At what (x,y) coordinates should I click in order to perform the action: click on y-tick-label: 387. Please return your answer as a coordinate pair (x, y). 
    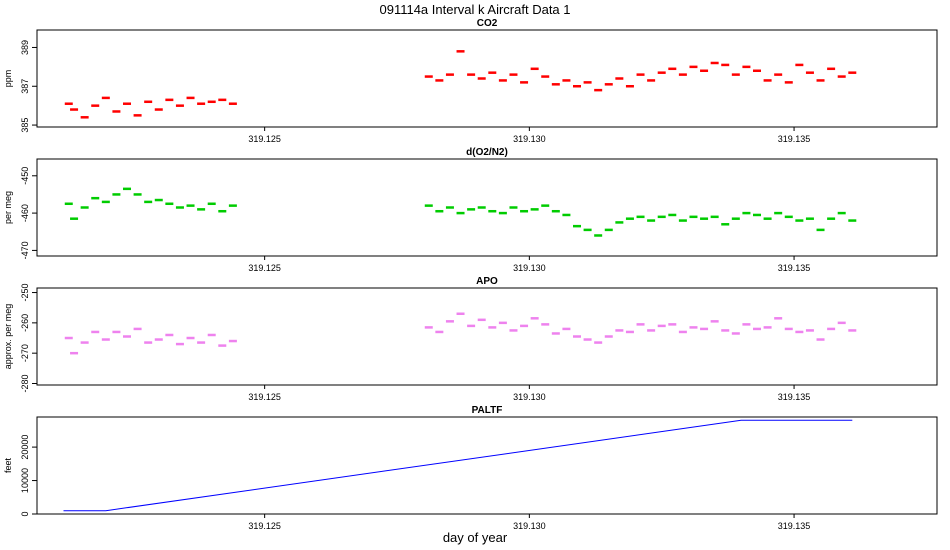
    Looking at the image, I should click on (25, 86).